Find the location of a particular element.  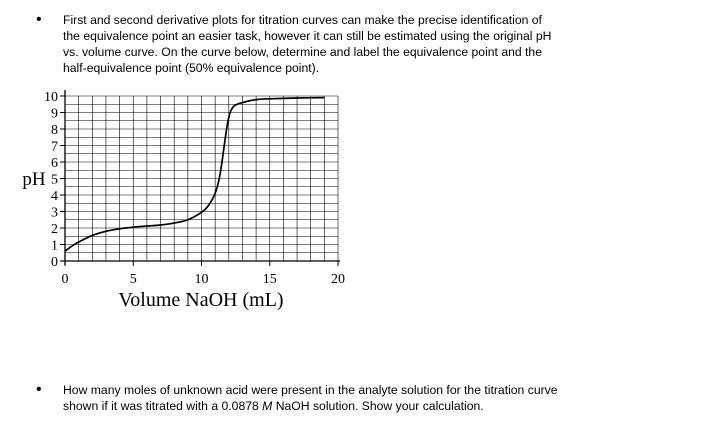

molarity-unit: M is located at coordinates (267, 406).